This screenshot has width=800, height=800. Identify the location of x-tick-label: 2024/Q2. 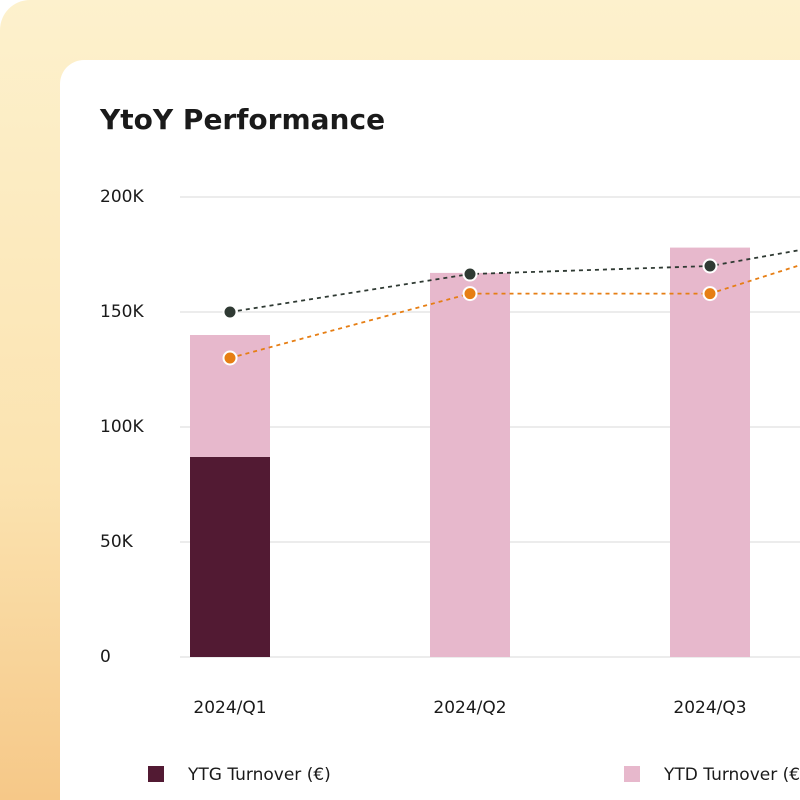
(469, 708).